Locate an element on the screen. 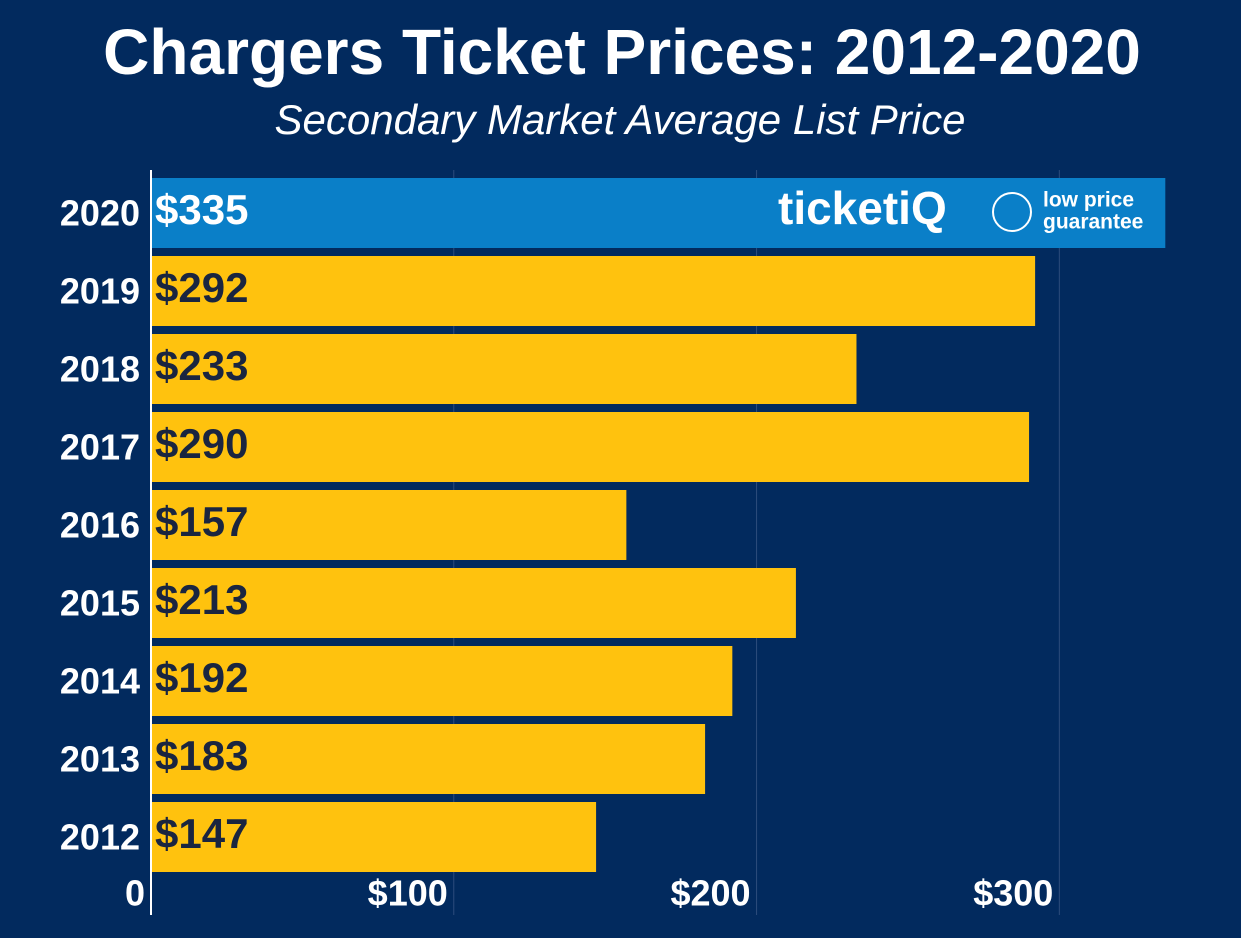 This screenshot has width=1241, height=938. x-tick-label: 0 is located at coordinates (135, 893).